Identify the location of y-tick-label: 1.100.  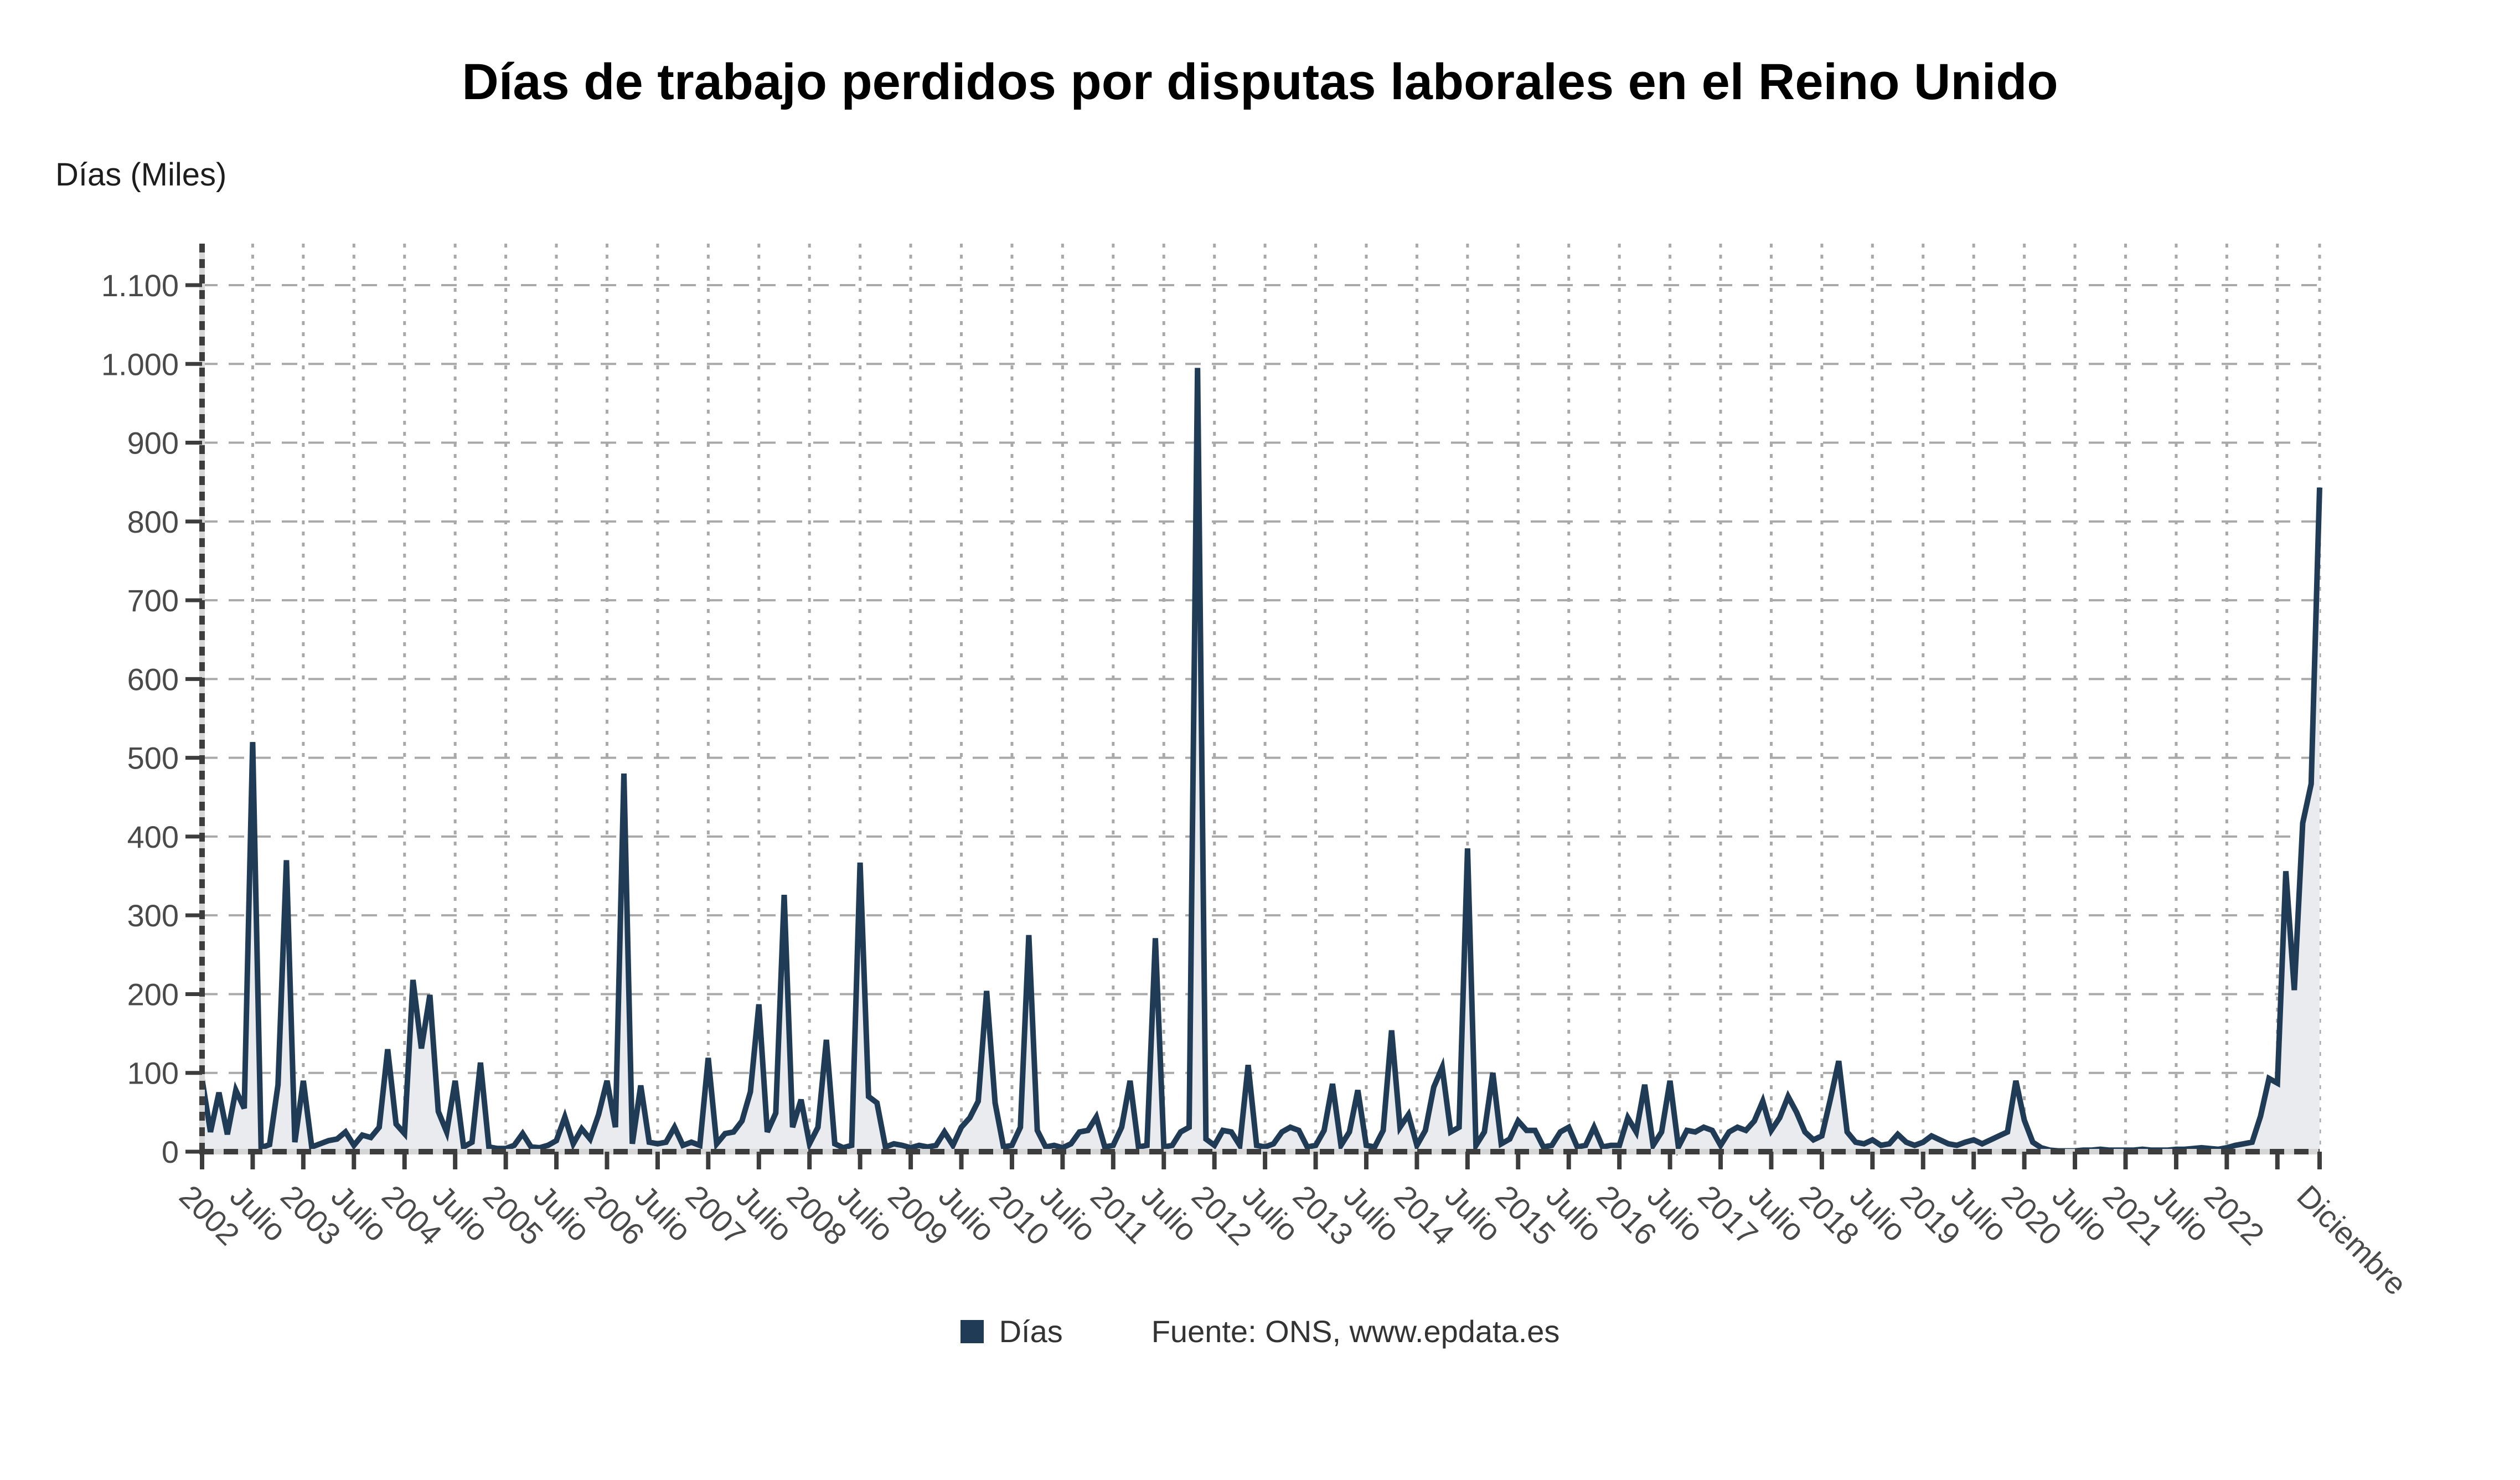
(140, 285).